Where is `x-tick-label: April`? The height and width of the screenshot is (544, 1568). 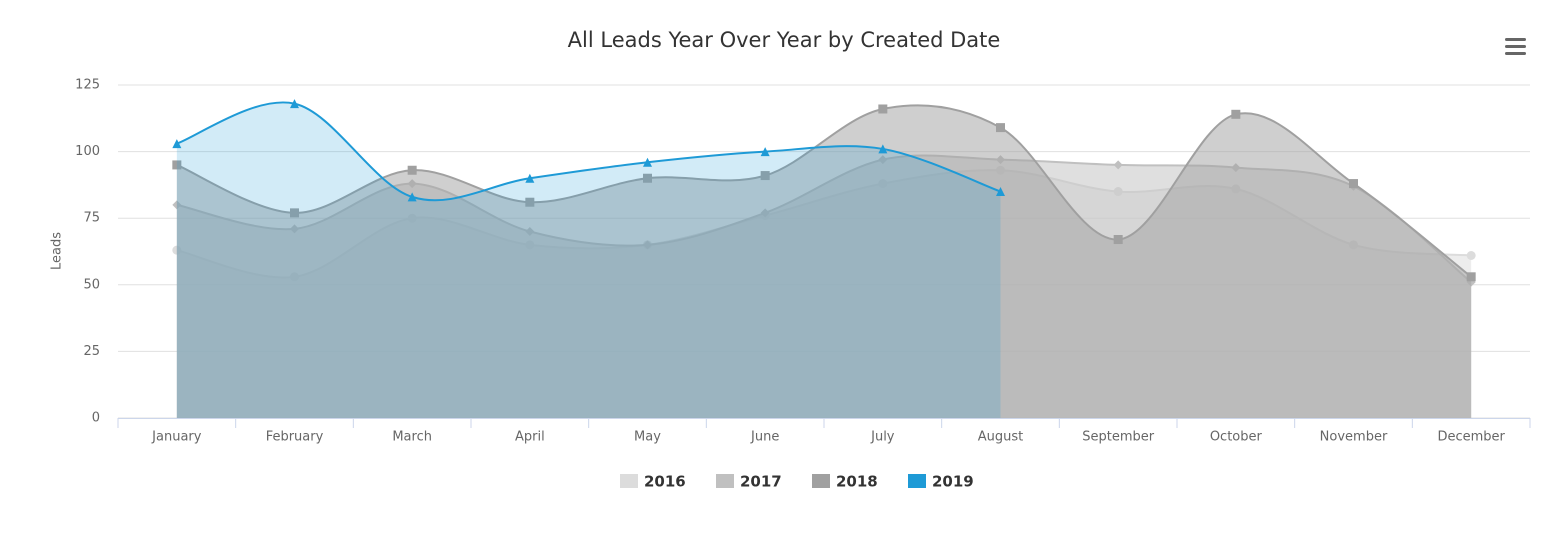 x-tick-label: April is located at coordinates (530, 437).